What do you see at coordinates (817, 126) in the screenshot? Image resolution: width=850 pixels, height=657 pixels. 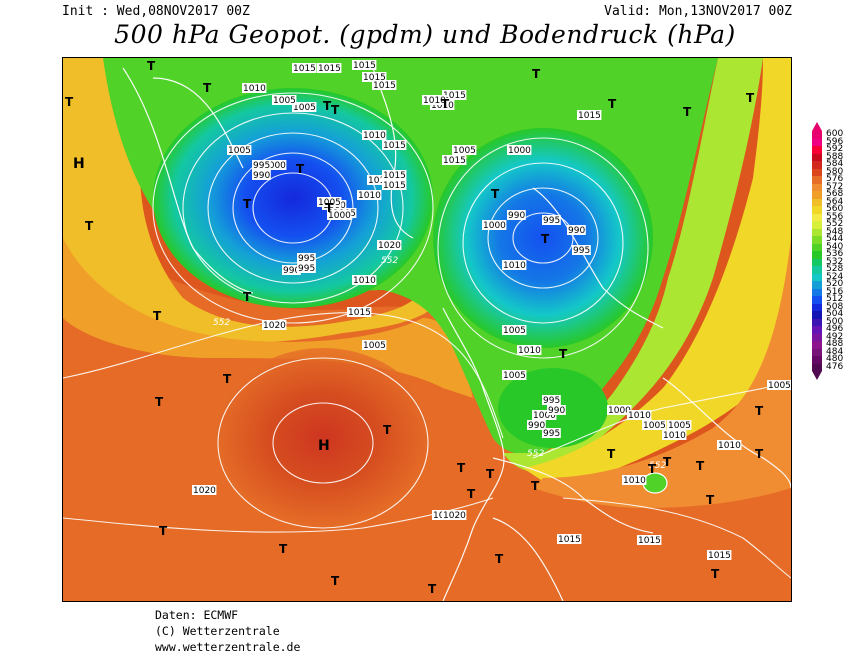 I see `legend-top-arrow-icon` at bounding box center [817, 126].